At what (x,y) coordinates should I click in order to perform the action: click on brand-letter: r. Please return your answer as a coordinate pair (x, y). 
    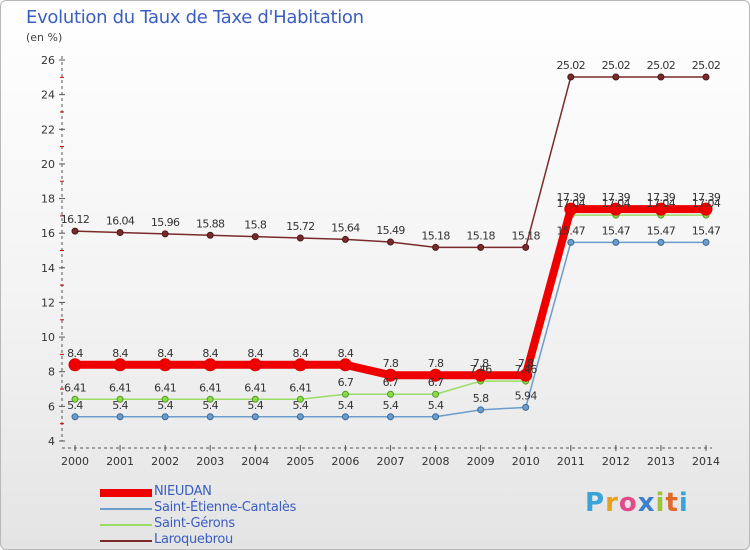
    Looking at the image, I should click on (612, 503).